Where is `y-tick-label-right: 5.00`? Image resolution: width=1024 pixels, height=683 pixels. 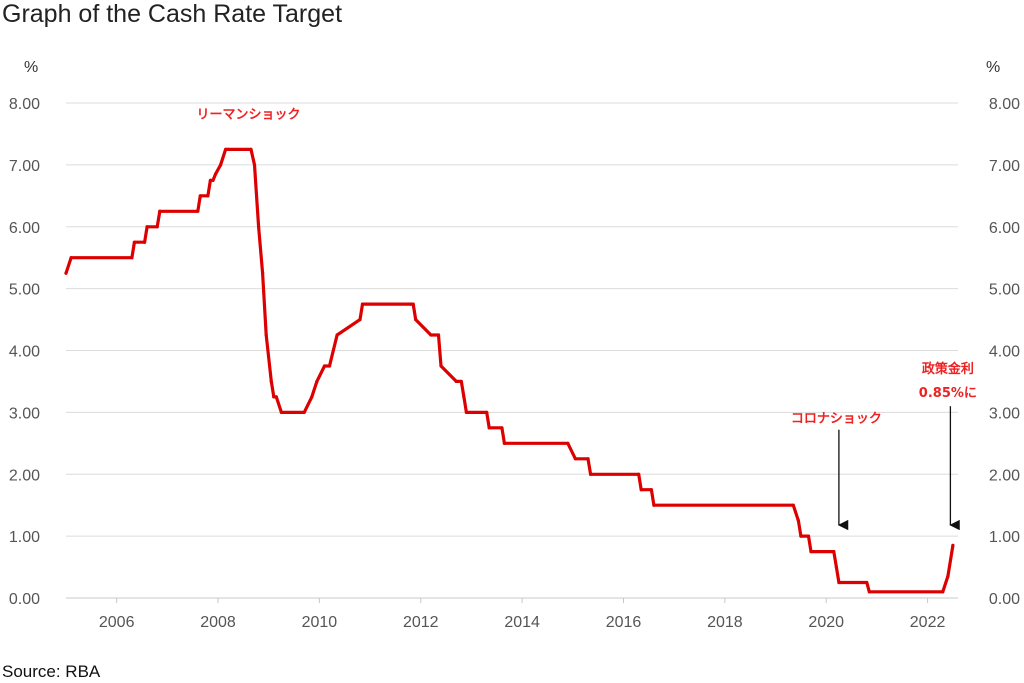 y-tick-label-right: 5.00 is located at coordinates (1004, 290).